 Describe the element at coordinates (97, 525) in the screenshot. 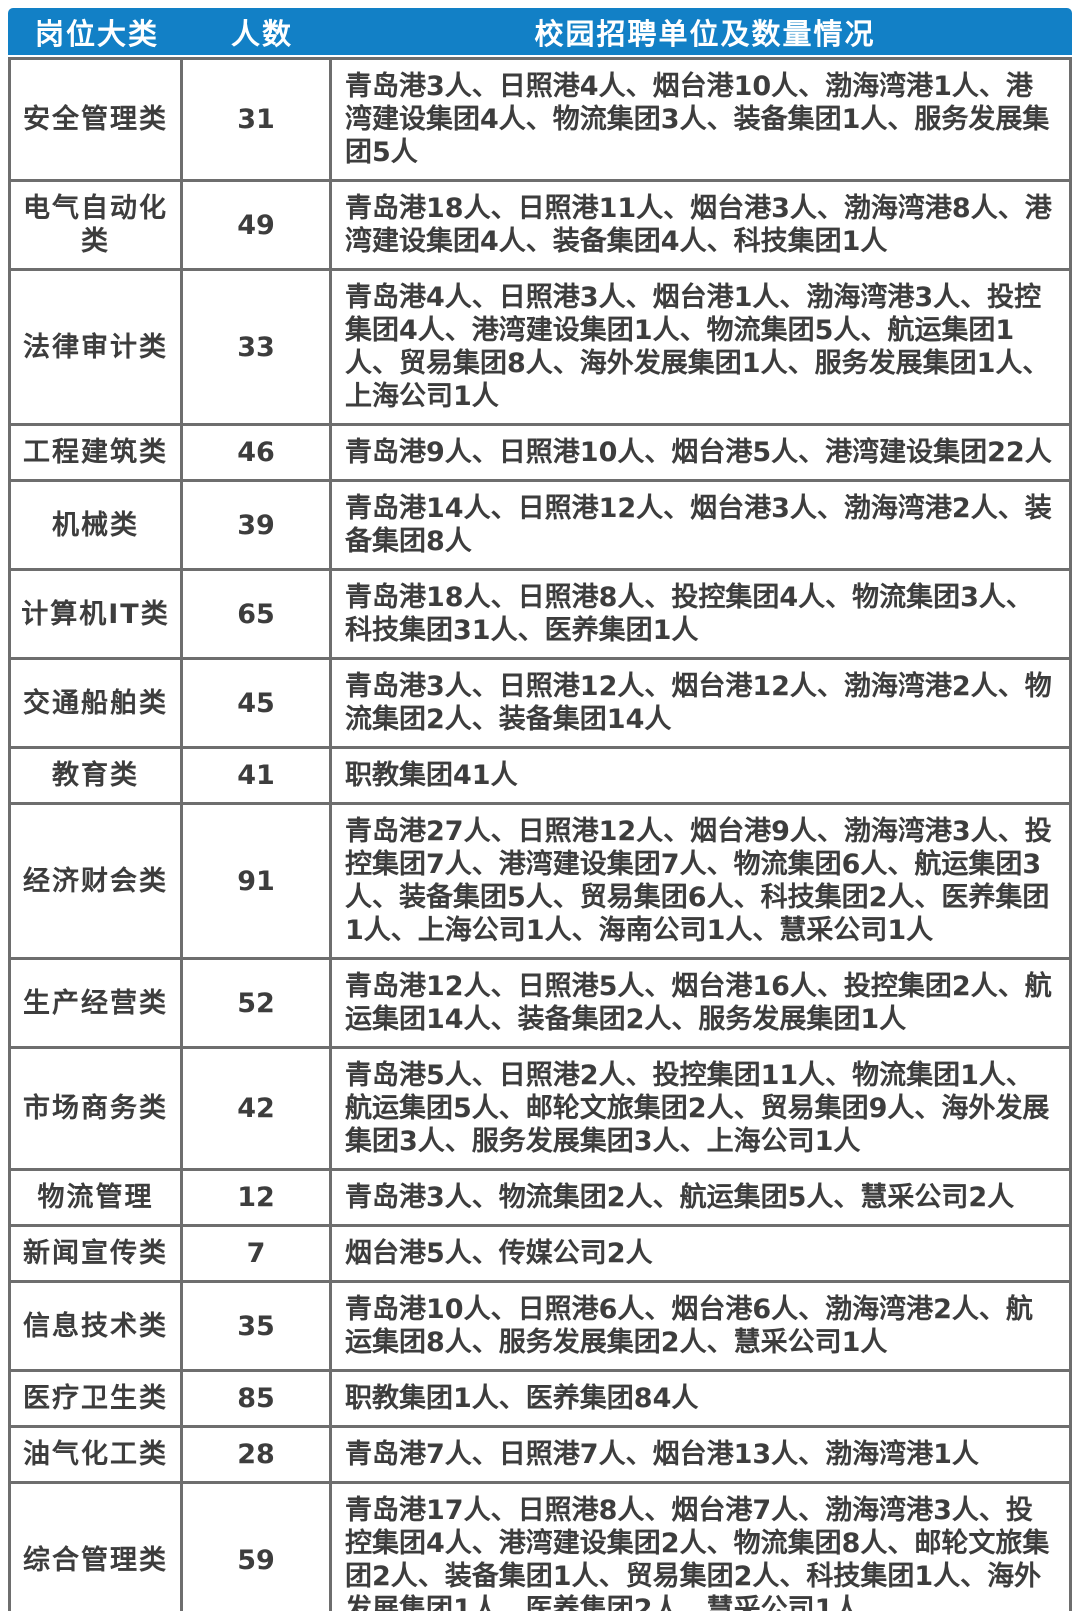

I see `job-category-cell: 机械类` at that location.